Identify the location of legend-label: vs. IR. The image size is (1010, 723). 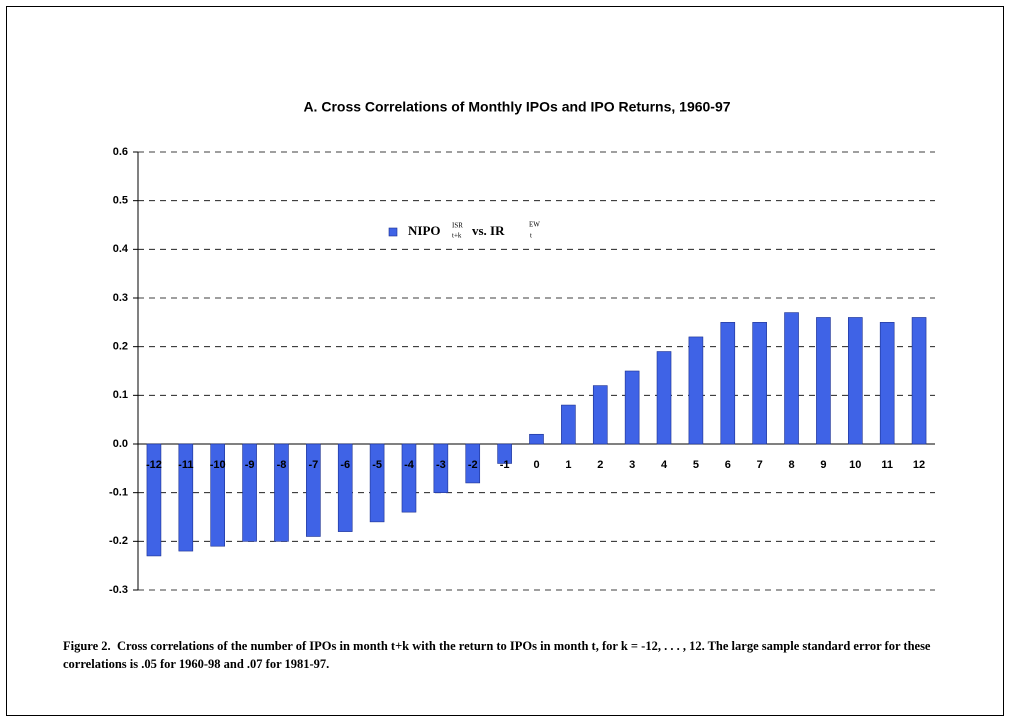
(488, 230).